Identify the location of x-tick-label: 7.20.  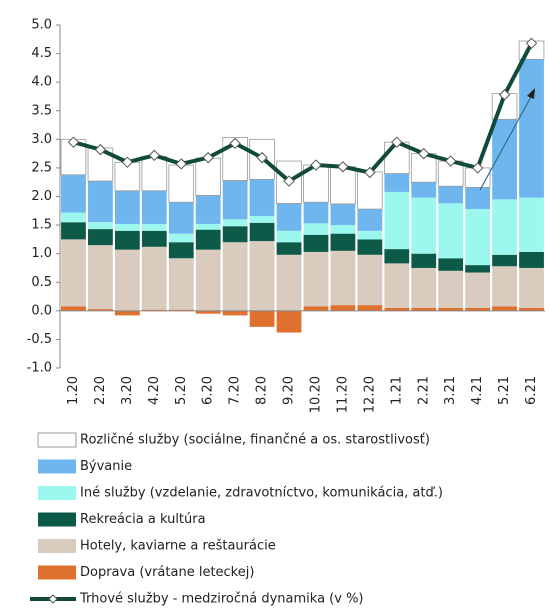
(235, 390).